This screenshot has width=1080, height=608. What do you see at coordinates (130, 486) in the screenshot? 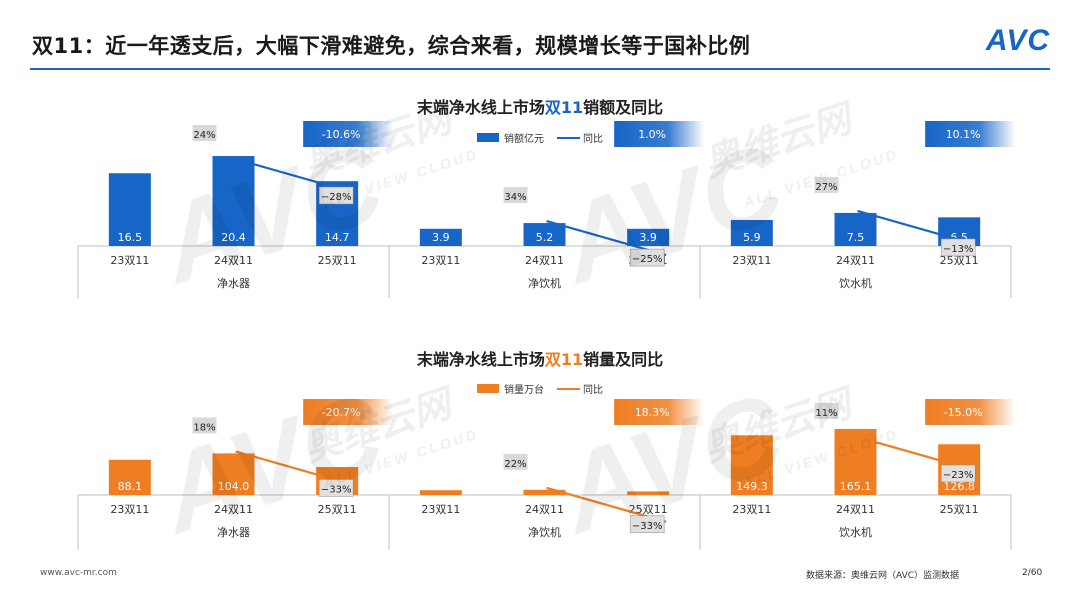
I see `bar-value-label: 88.1` at bounding box center [130, 486].